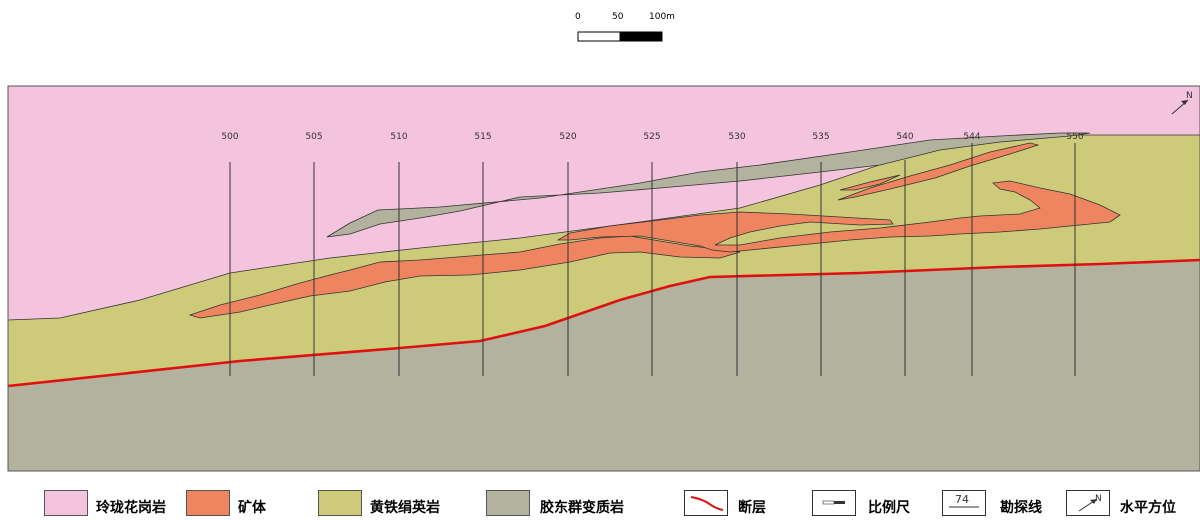 This screenshot has width=1200, height=520. Describe the element at coordinates (938, 171) in the screenshot. I see `ore-body-upper` at that location.